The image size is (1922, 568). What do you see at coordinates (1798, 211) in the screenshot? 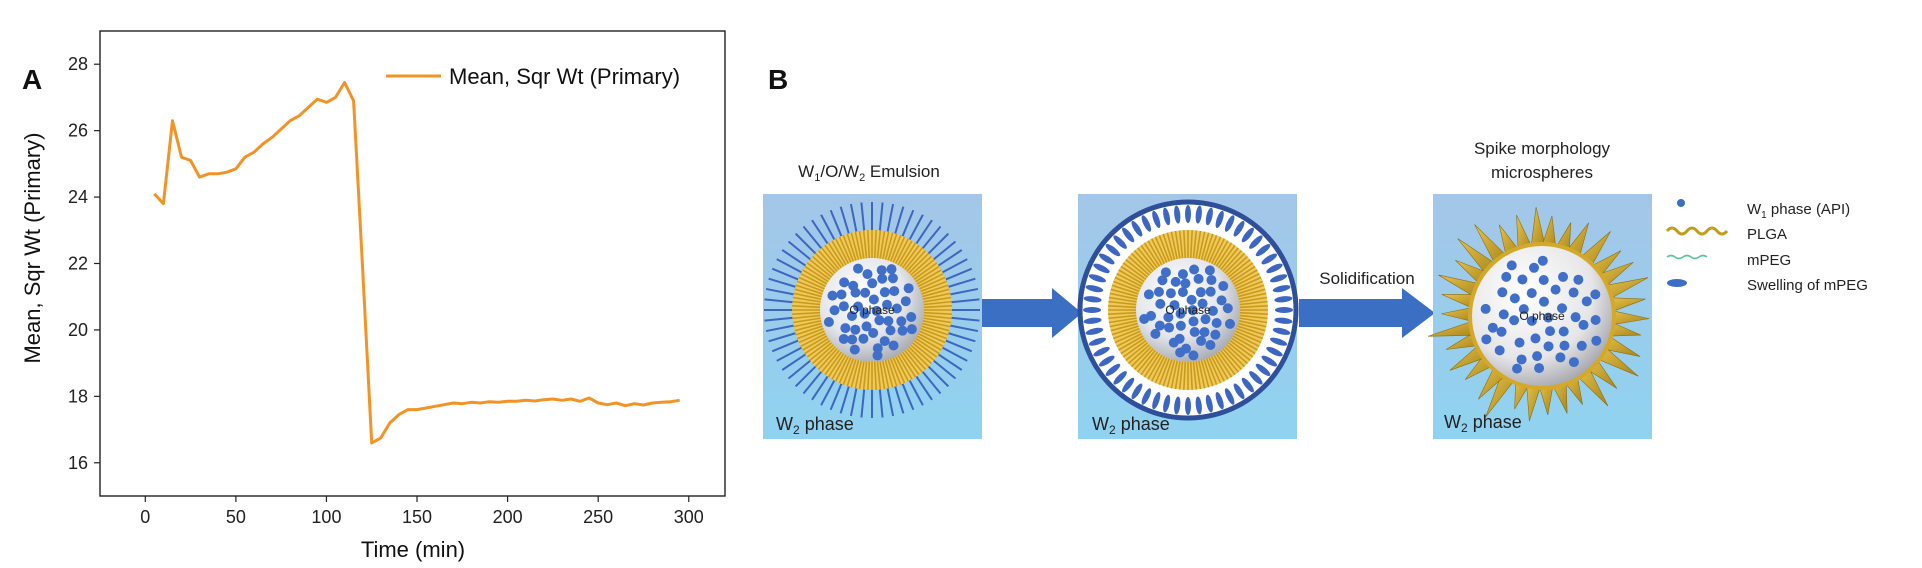
I see `legend-api-label: W1 phase (API)` at bounding box center [1798, 211].